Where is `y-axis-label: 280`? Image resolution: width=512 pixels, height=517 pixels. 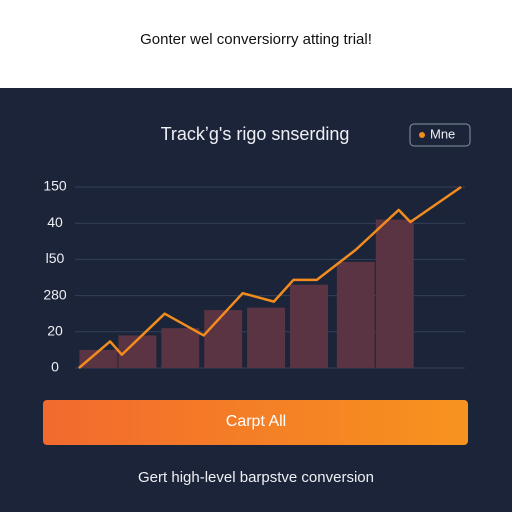 y-axis-label: 280 is located at coordinates (55, 294).